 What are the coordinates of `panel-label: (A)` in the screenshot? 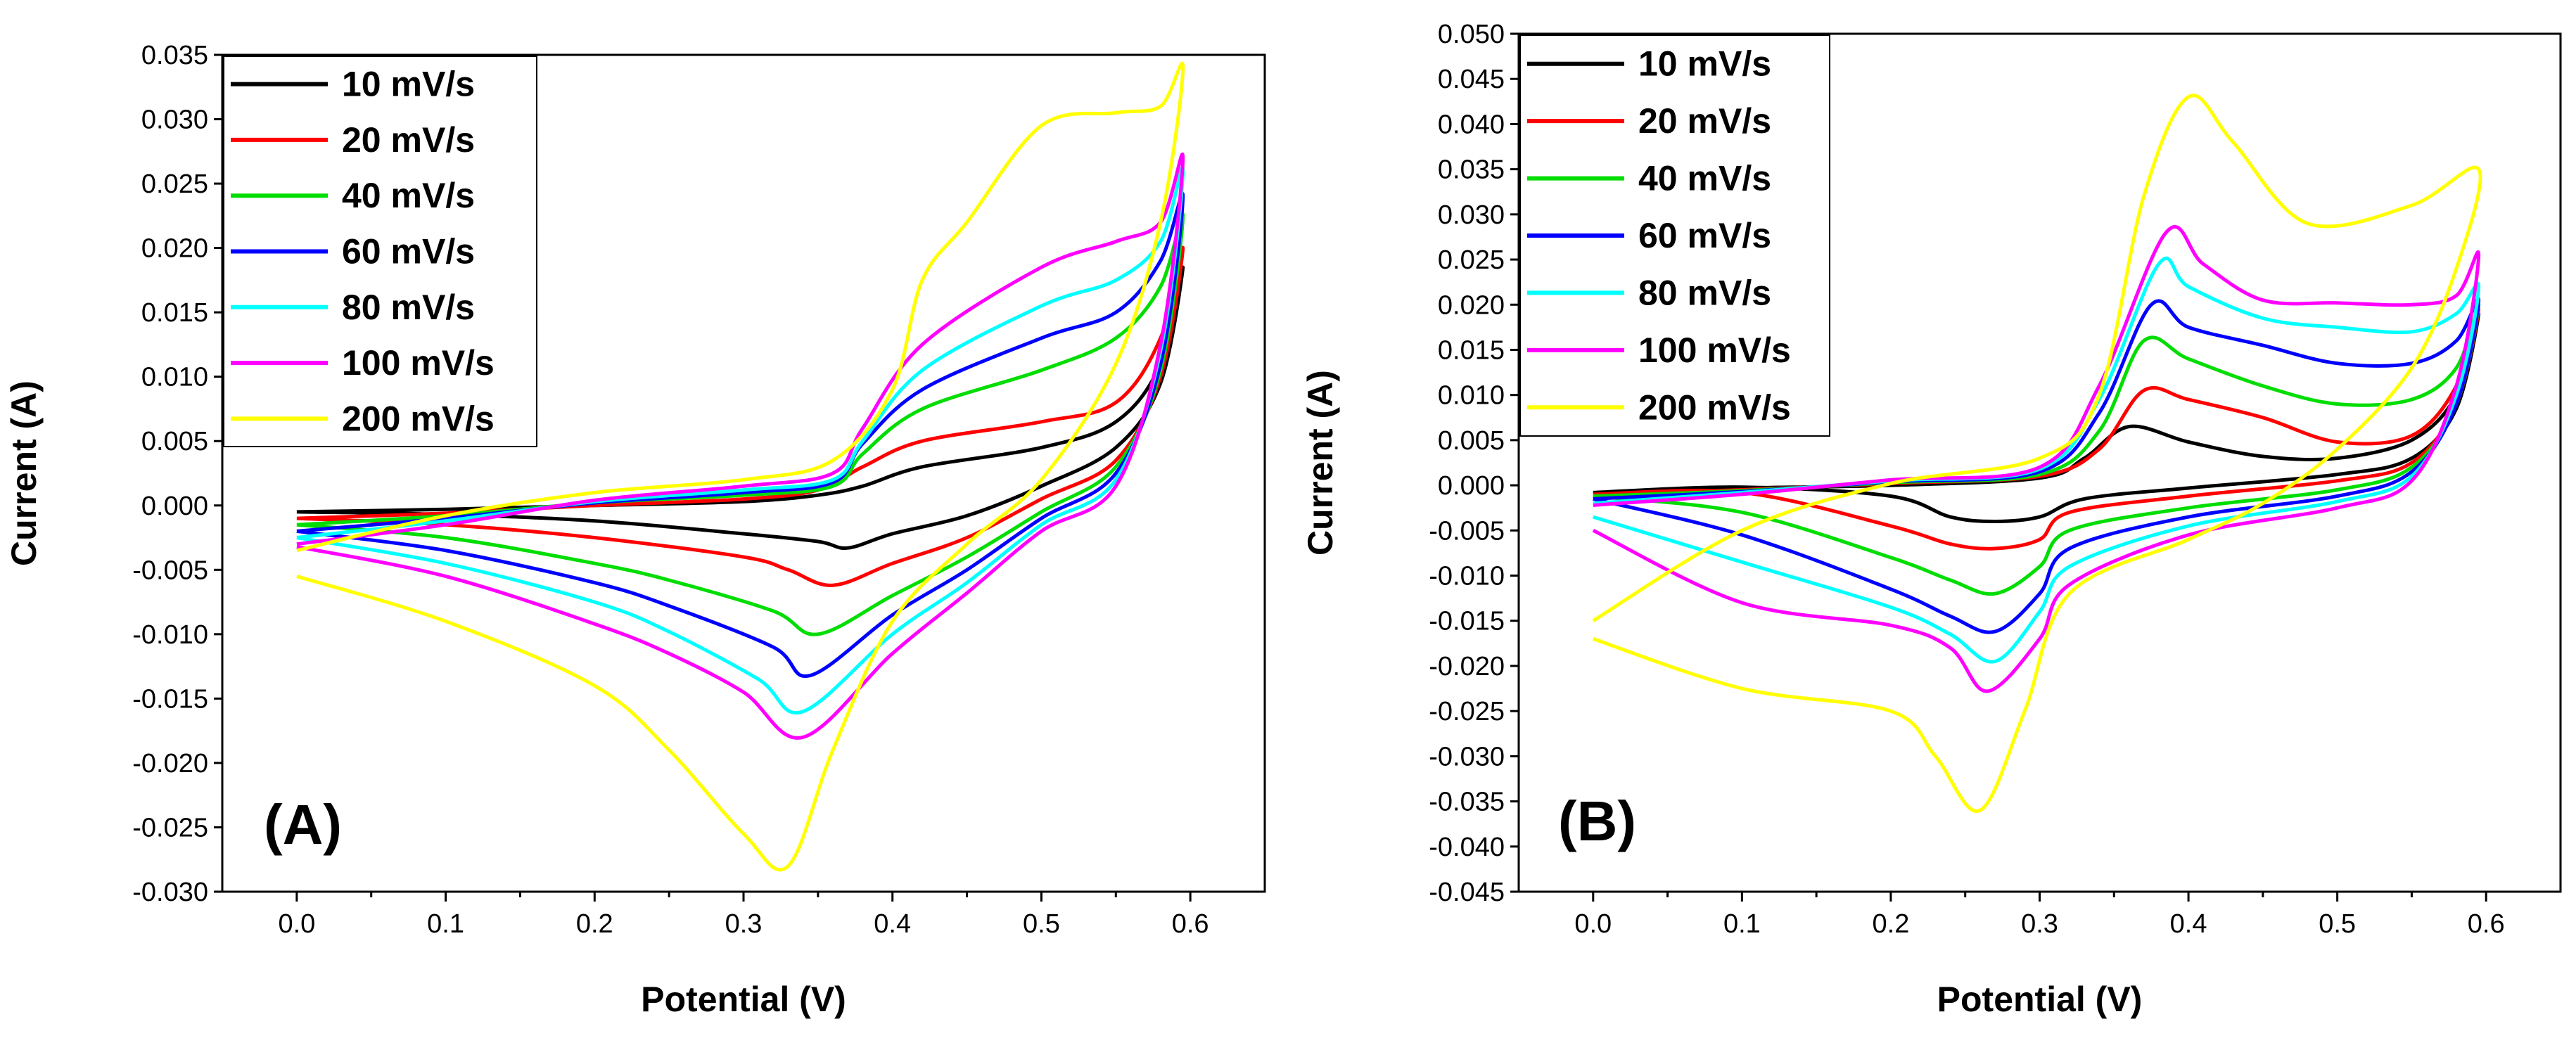 It's located at (303, 824).